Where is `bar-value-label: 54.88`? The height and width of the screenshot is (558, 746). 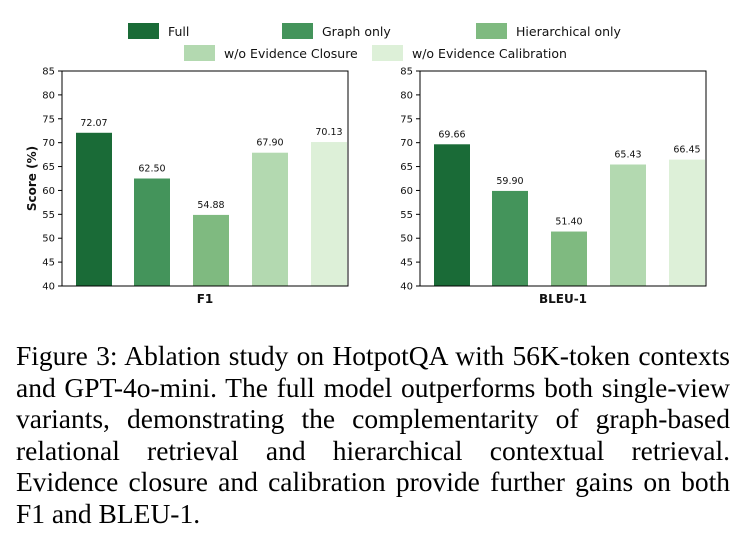 bar-value-label: 54.88 is located at coordinates (210, 205).